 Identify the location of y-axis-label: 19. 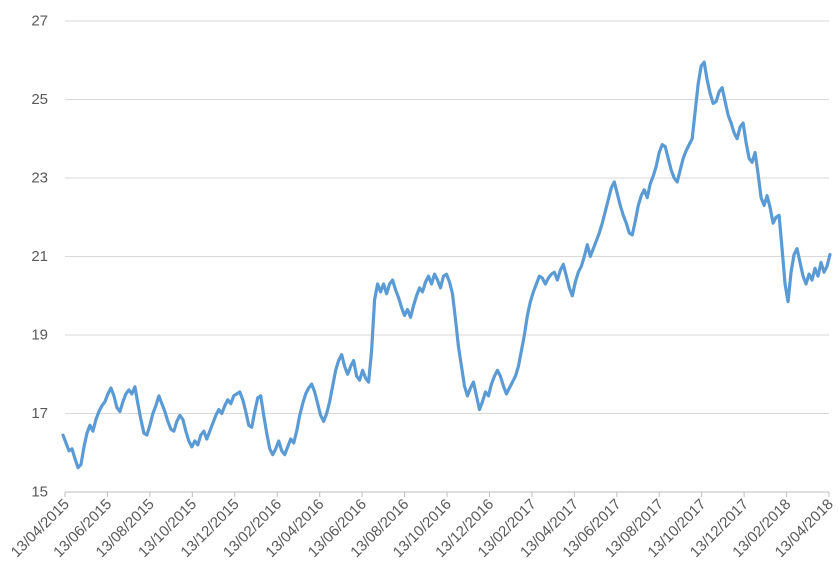
(39, 335).